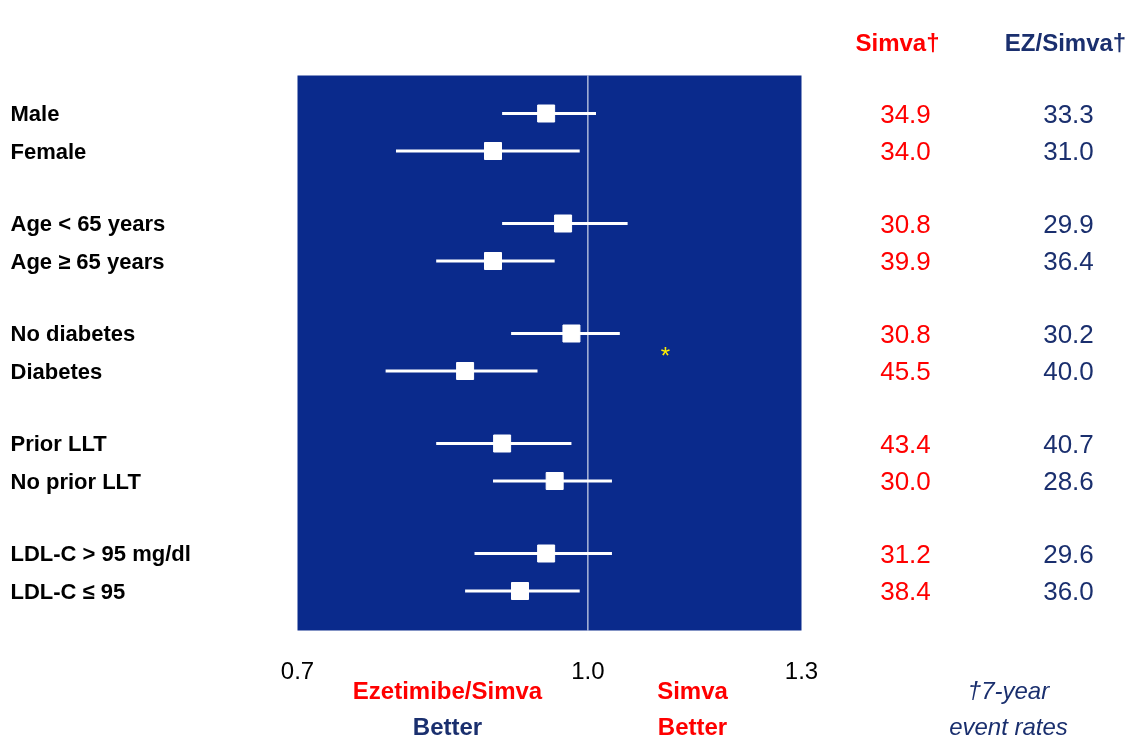 Image resolution: width=1137 pixels, height=738 pixels. What do you see at coordinates (693, 707) in the screenshot?
I see `text: Simva Better` at bounding box center [693, 707].